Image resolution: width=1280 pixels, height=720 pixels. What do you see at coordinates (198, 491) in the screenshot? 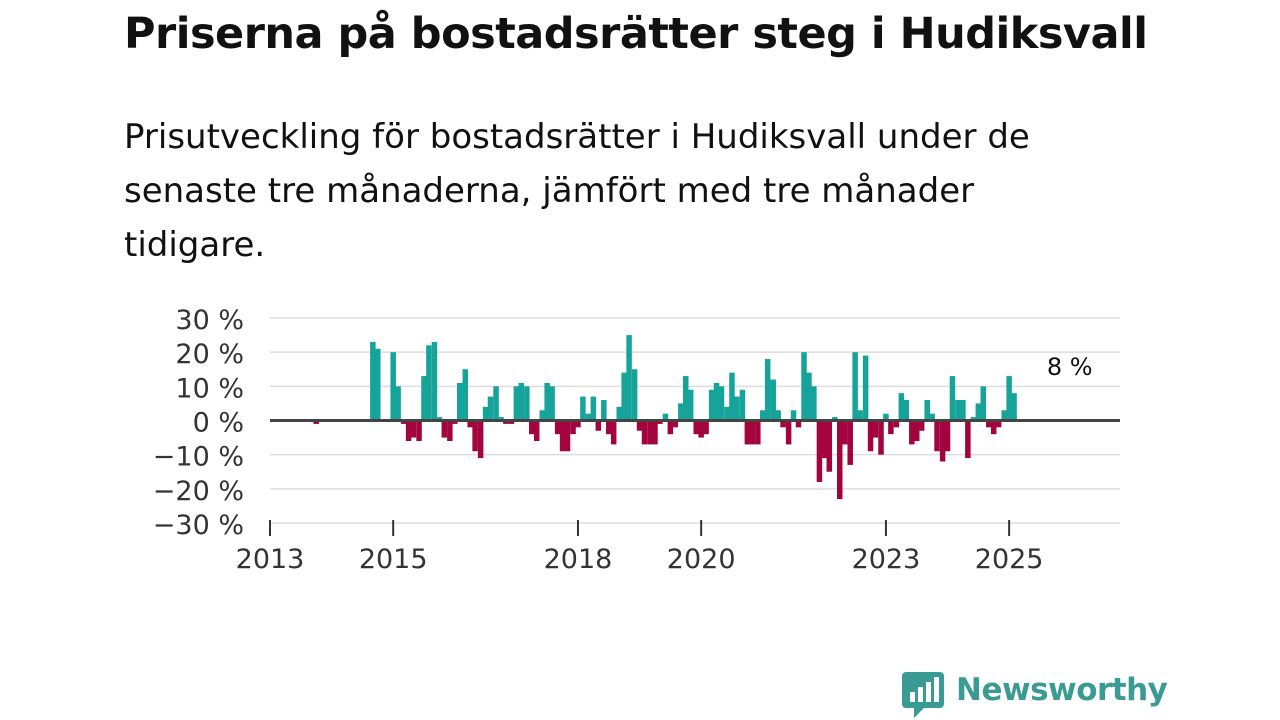
I see `y-tick-label: −20 %` at bounding box center [198, 491].